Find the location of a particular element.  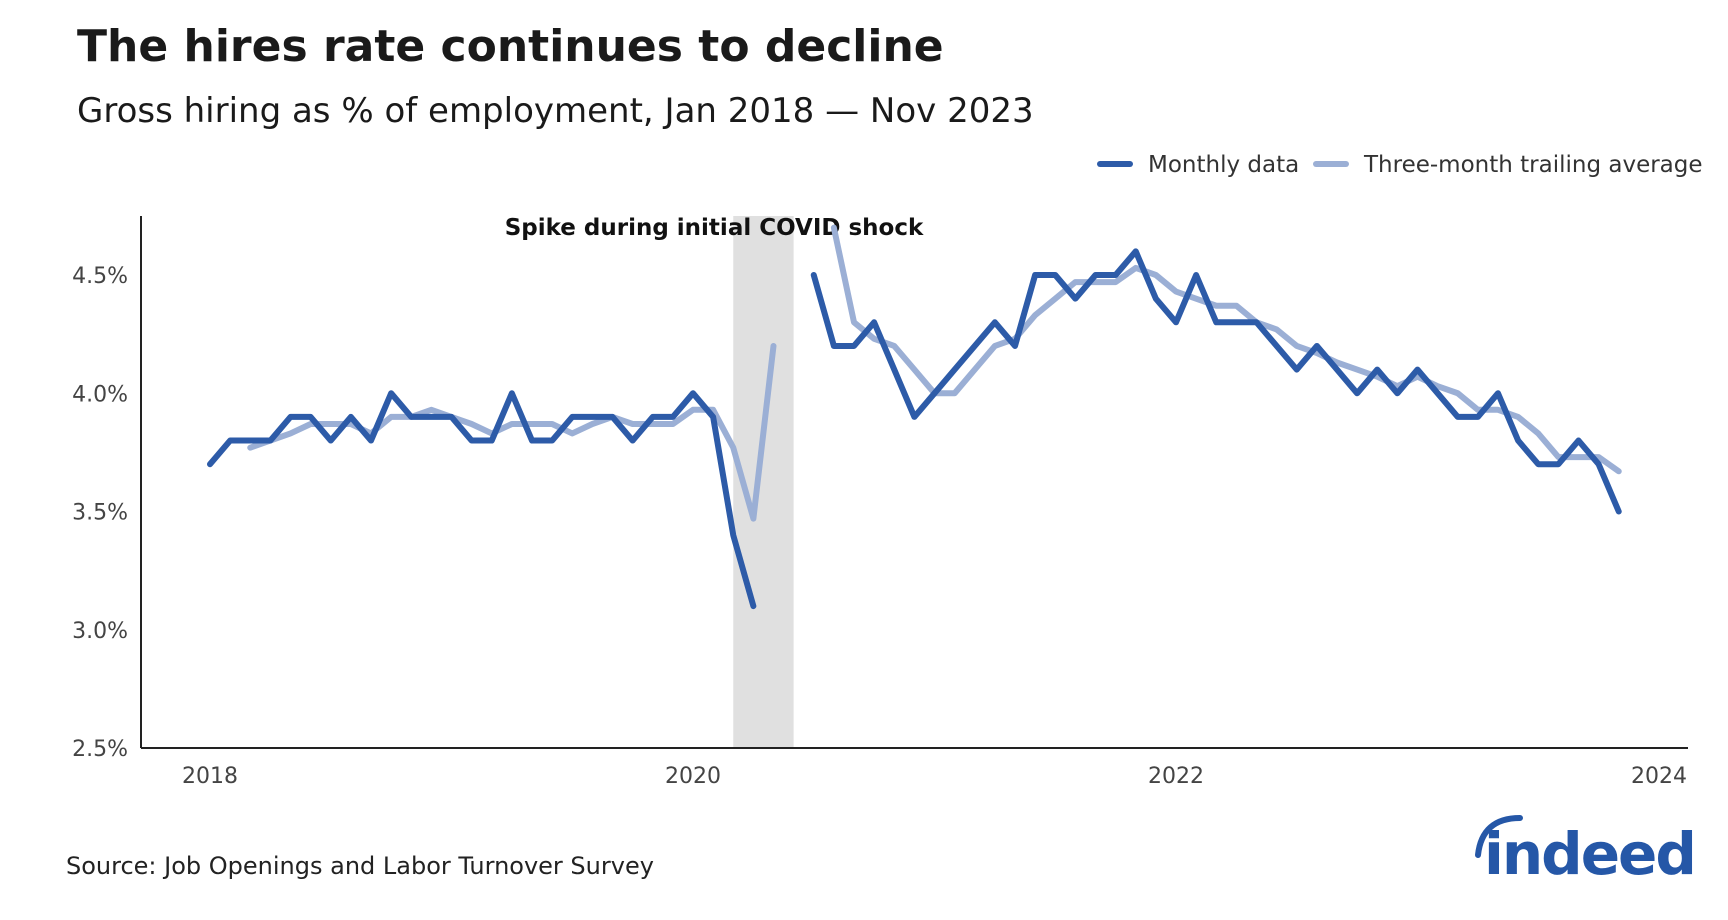

y-axis-ticks: 2.5% 3.0% 3.5% 4.0% 4.5% is located at coordinates (100, 513).